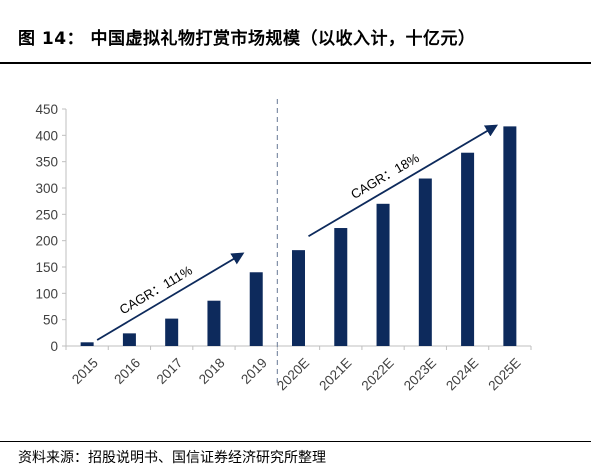  I want to click on y-tick-label: 150, so click(46, 267).